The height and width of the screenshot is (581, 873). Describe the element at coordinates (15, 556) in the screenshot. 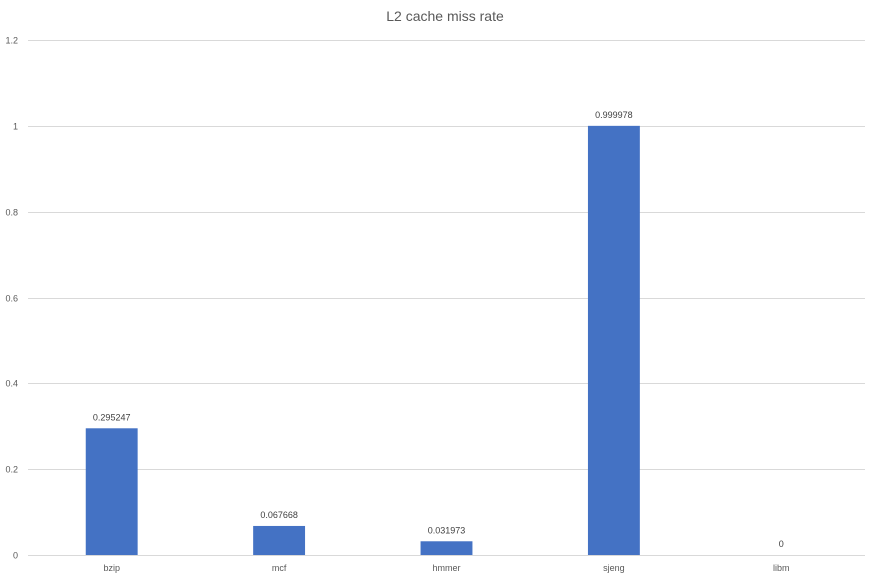

I see `y-tick-label: 0` at that location.